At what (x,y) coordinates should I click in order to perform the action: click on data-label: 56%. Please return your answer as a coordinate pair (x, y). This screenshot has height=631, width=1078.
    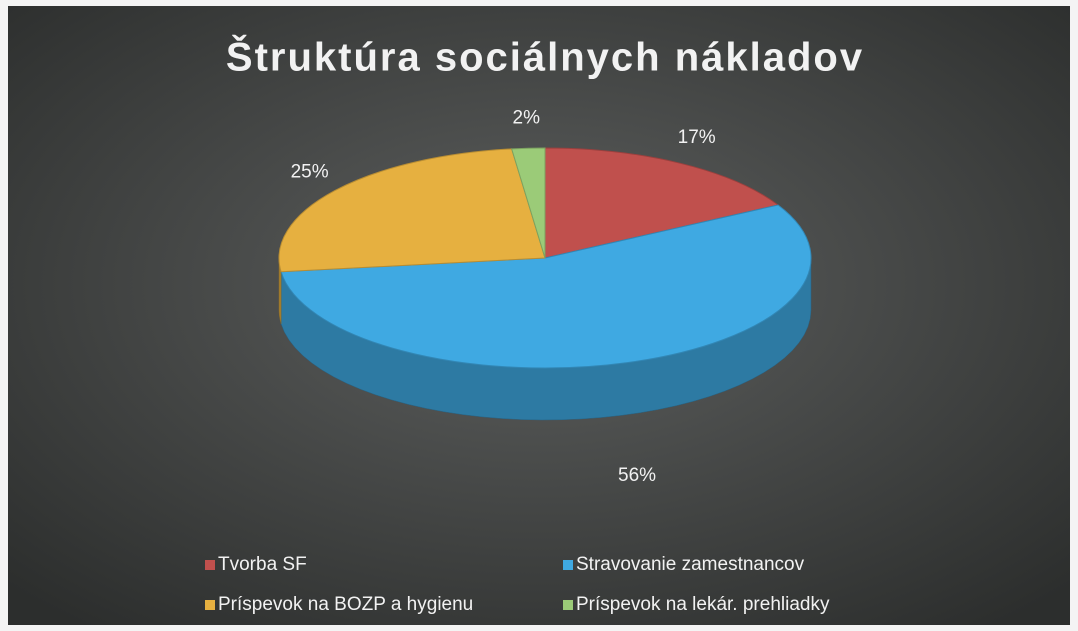
    Looking at the image, I should click on (637, 475).